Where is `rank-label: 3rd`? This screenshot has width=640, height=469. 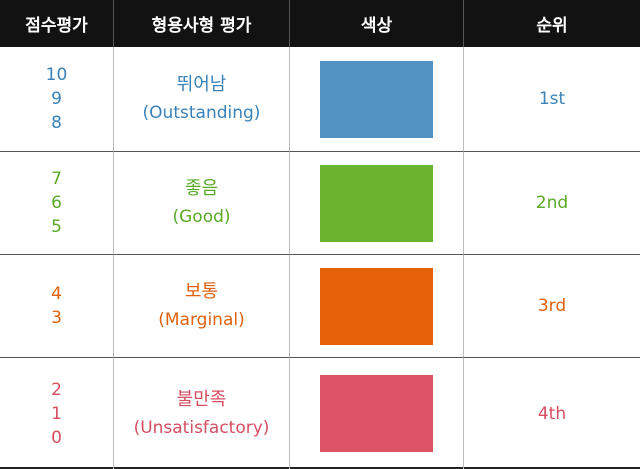
rank-label: 3rd is located at coordinates (552, 306).